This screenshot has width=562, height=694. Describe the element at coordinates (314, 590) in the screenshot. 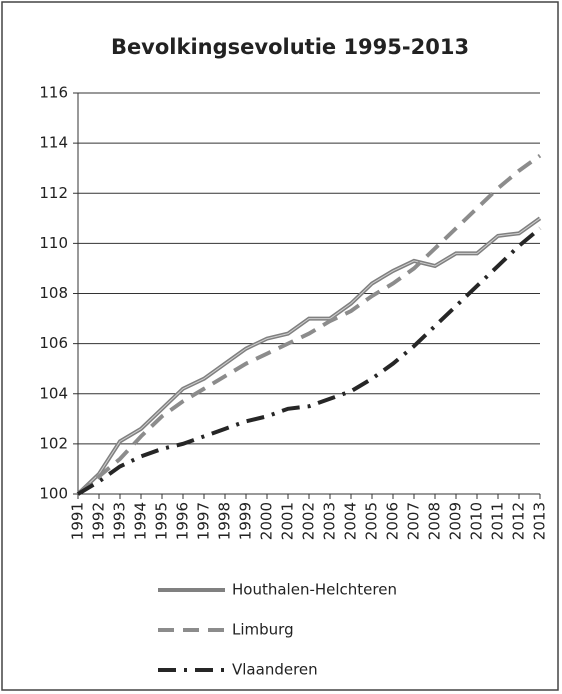

I see `legend-label: Houthalen-Helchteren` at that location.